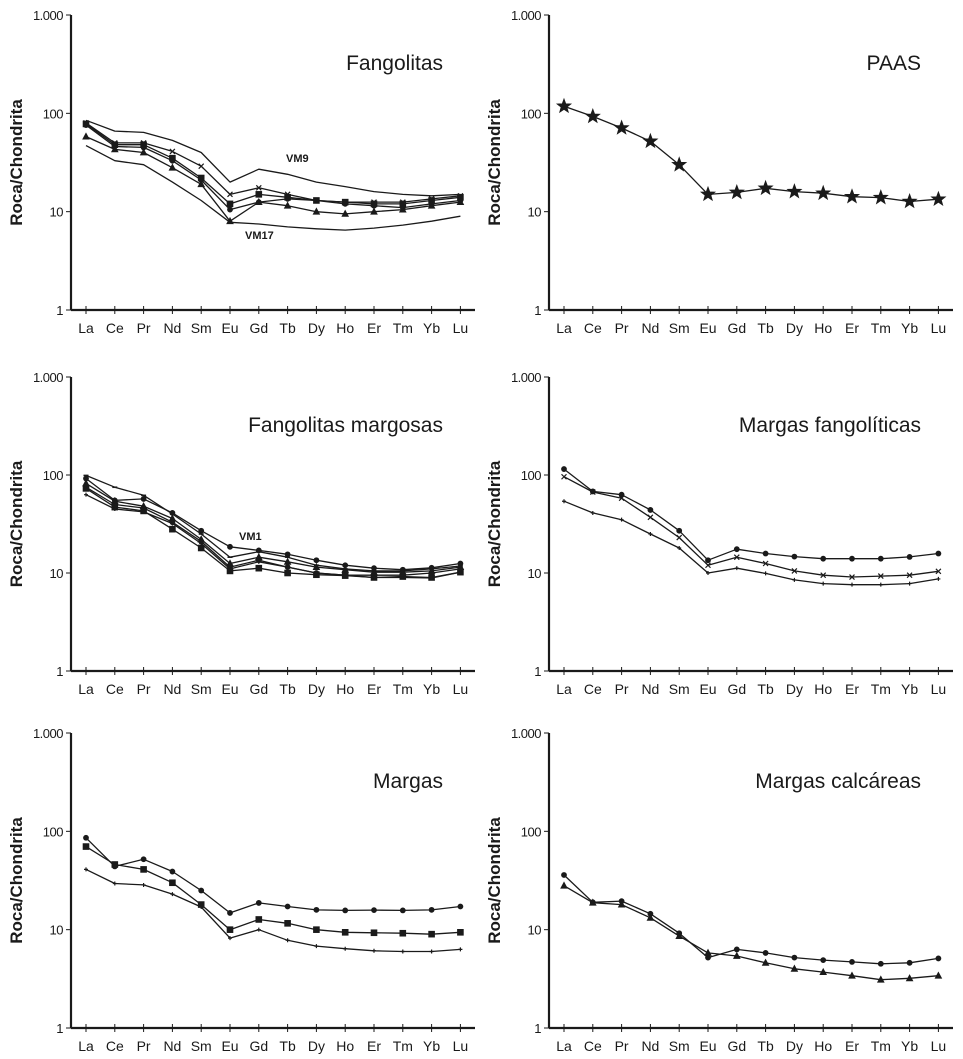 This screenshot has width=963, height=1059. What do you see at coordinates (258, 689) in the screenshot?
I see `x-tick-label: Gd` at bounding box center [258, 689].